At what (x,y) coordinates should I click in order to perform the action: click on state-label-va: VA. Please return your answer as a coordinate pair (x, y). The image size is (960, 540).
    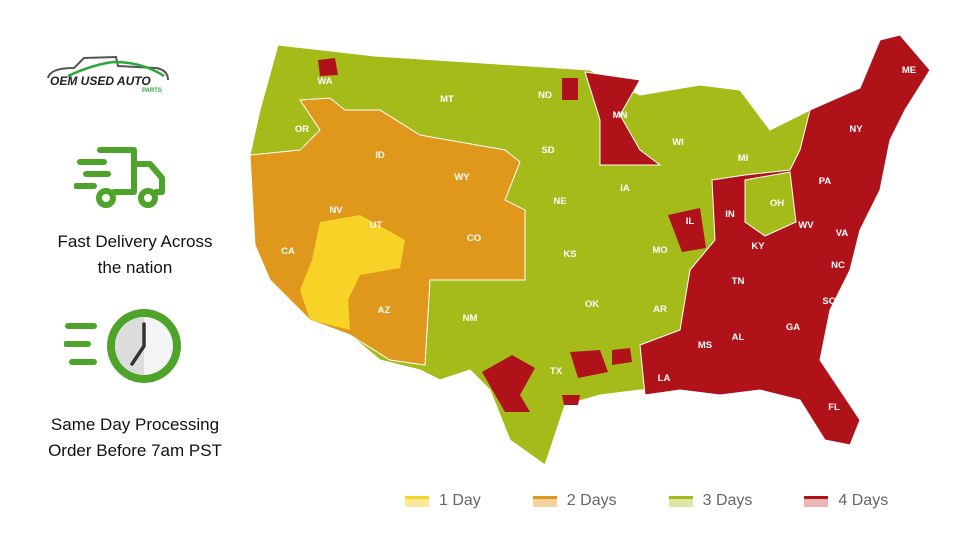
    Looking at the image, I should click on (842, 233).